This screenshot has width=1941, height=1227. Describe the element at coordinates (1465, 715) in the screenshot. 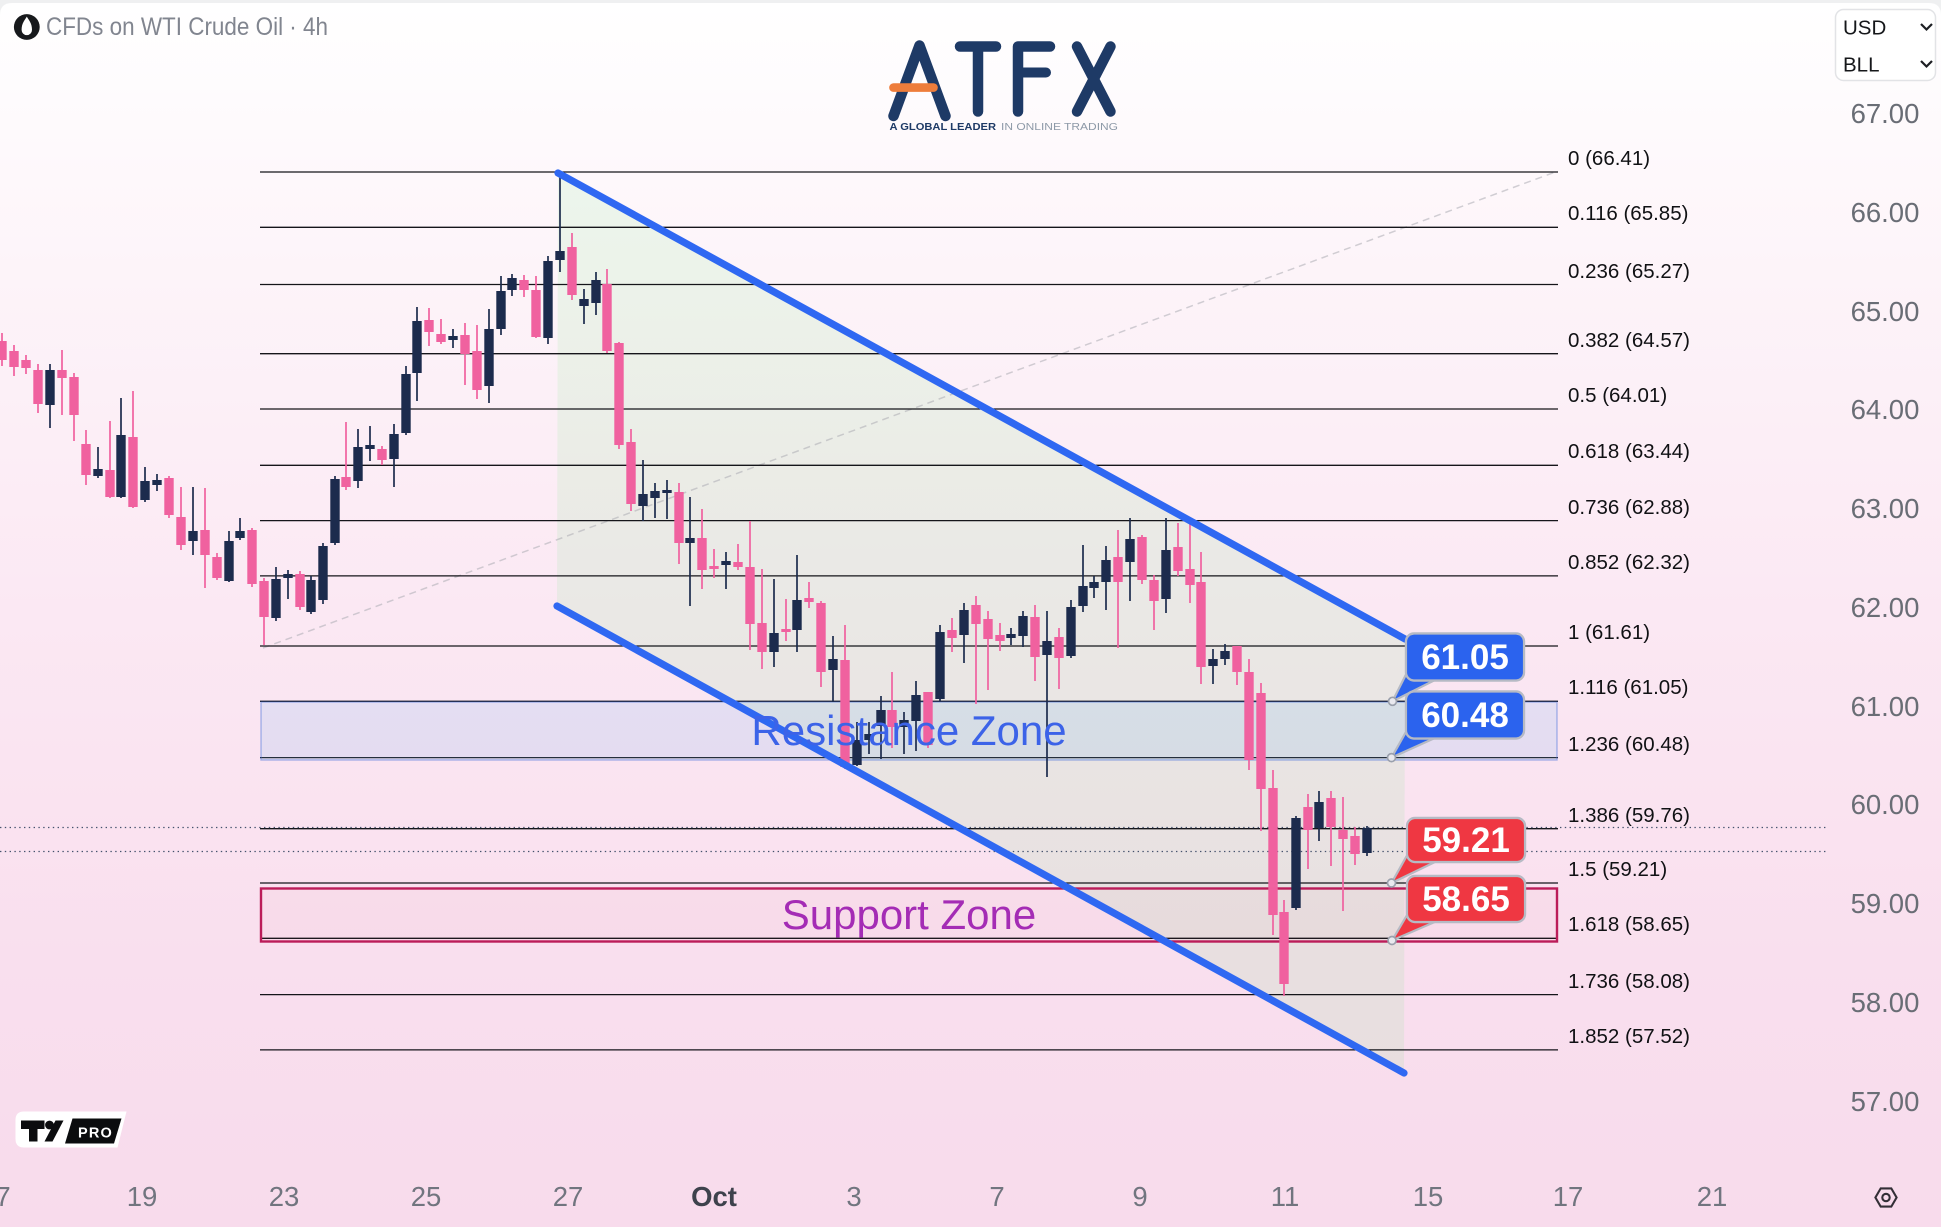

I see `svg-text: 60.48` at that location.